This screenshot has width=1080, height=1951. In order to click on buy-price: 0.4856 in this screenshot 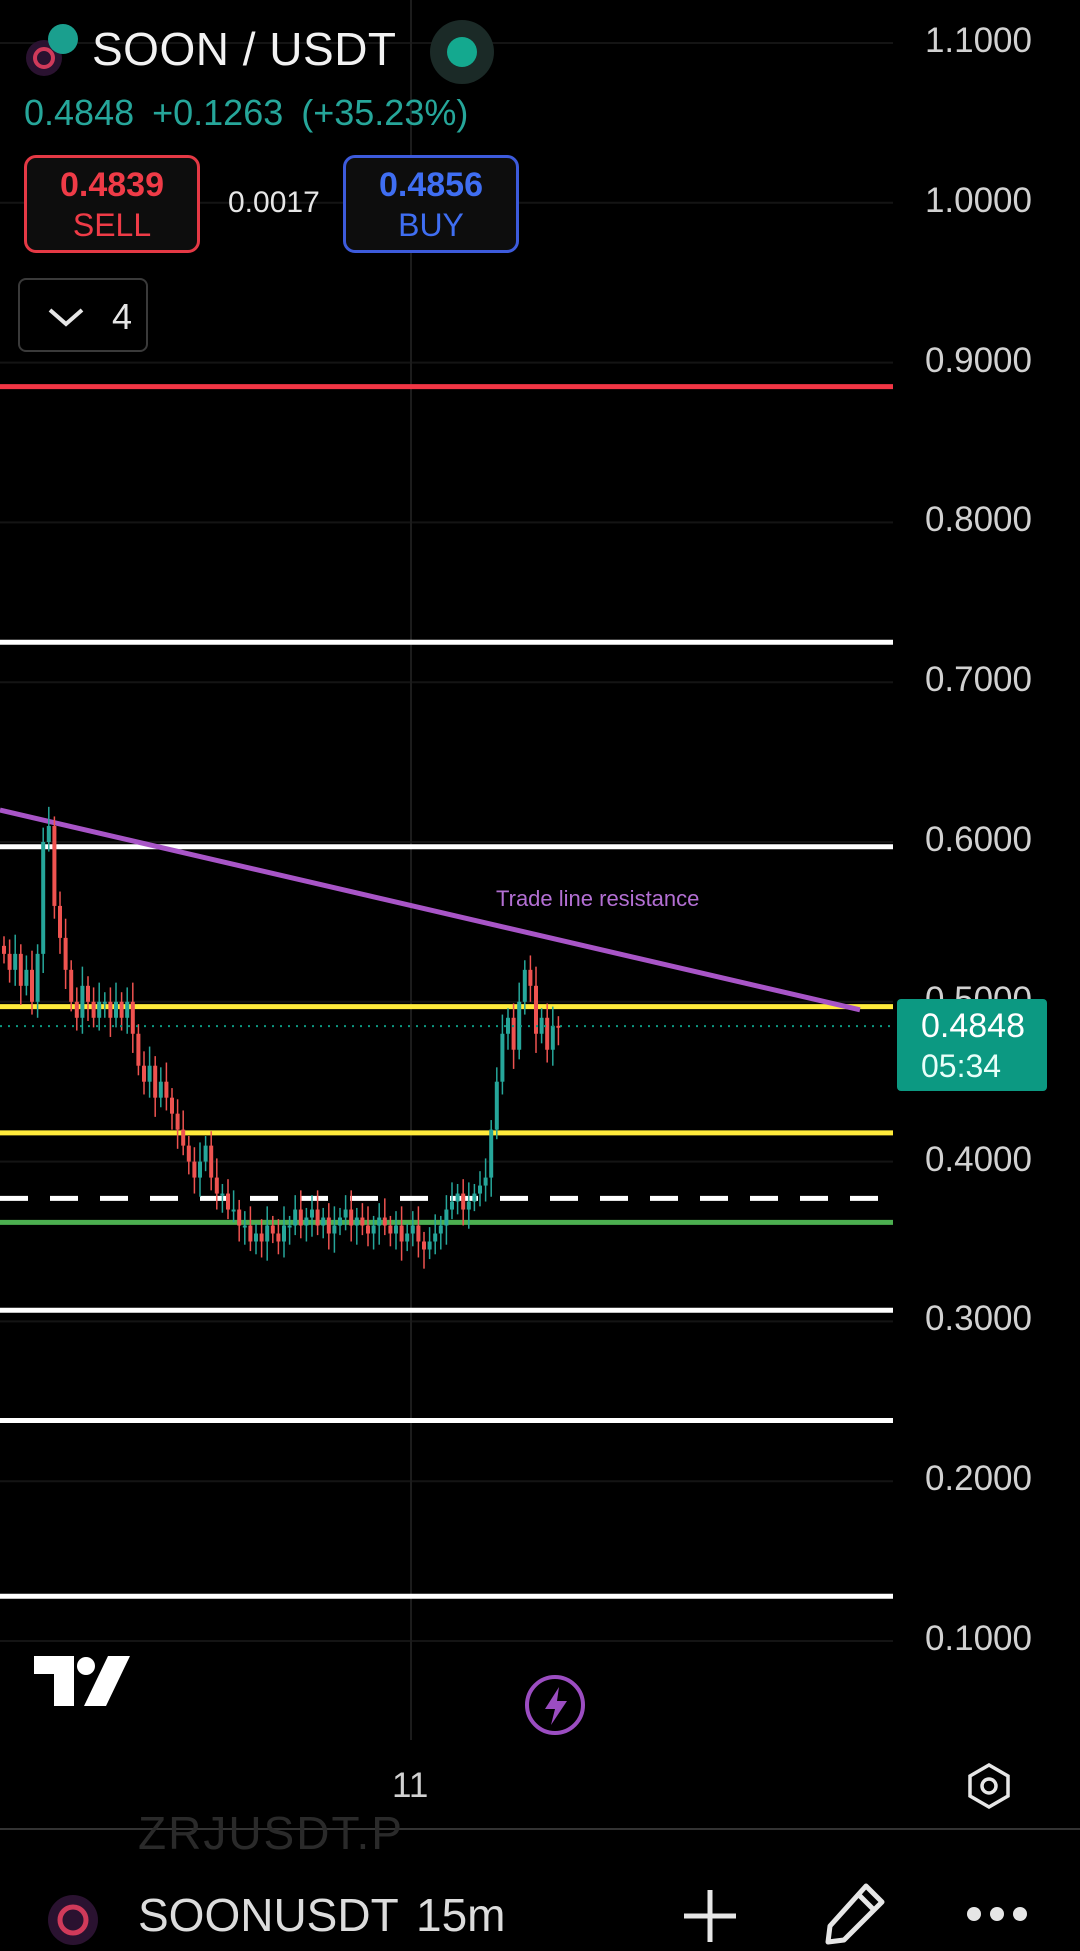, I will do `click(431, 185)`.